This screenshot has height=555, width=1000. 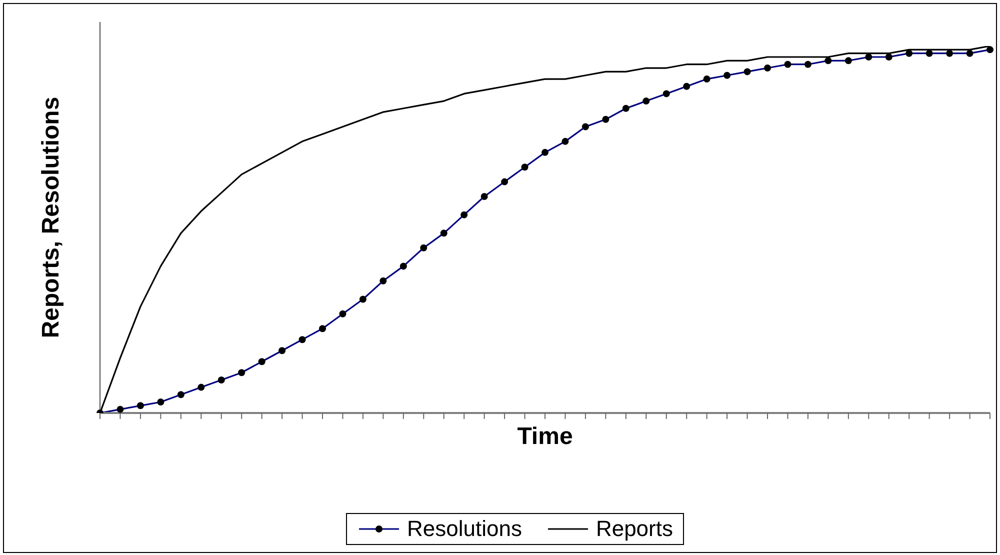 I want to click on y-axis-title: Reports, Resolutions, so click(x=51, y=217).